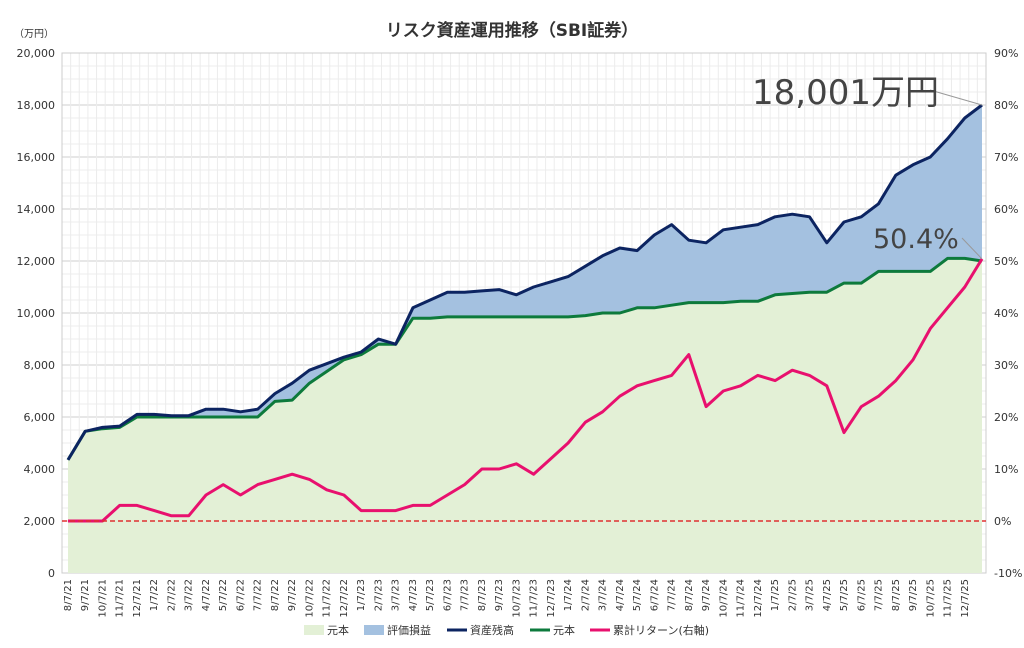 This screenshot has height=648, width=1024. Describe the element at coordinates (85, 595) in the screenshot. I see `x-tick-label: 9/7/21` at that location.